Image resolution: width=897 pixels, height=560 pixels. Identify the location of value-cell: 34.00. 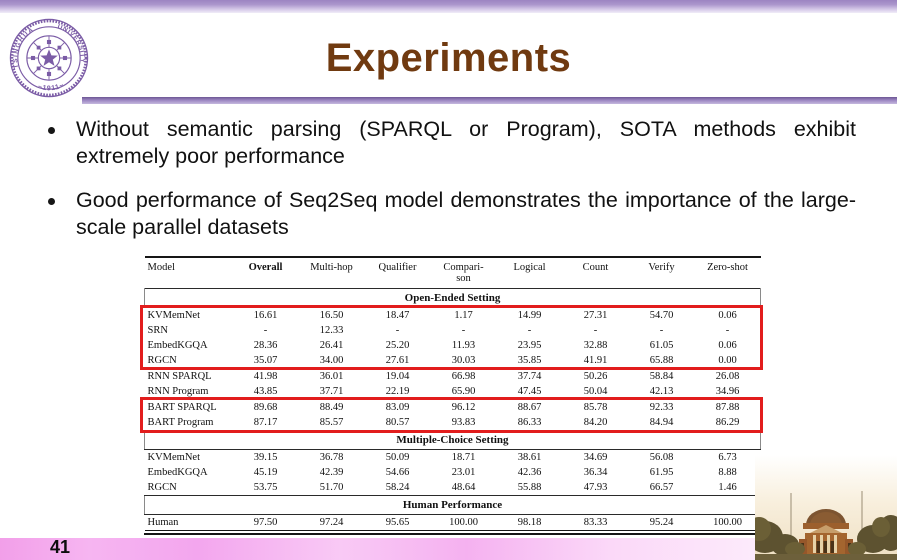
(331, 360).